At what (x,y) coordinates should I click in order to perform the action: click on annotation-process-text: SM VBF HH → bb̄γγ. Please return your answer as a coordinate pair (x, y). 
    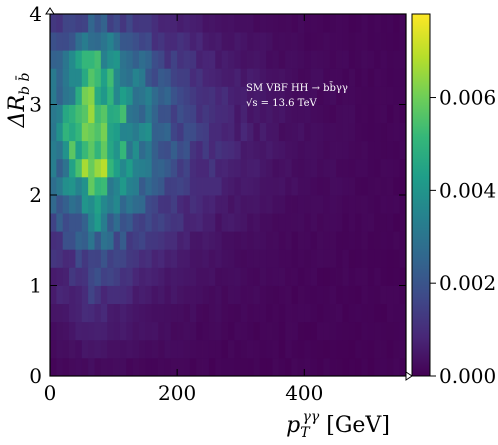
    Looking at the image, I should click on (297, 88).